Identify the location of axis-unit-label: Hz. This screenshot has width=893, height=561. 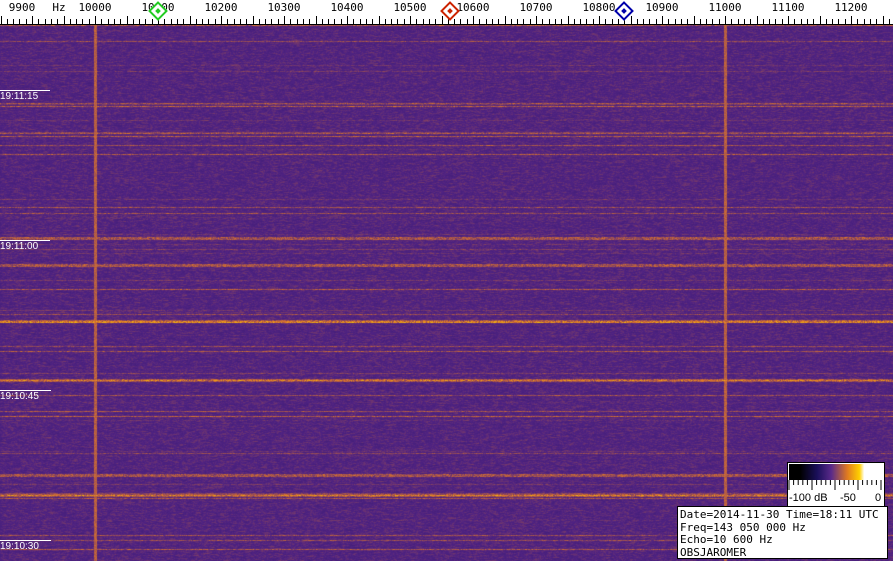
(58, 7).